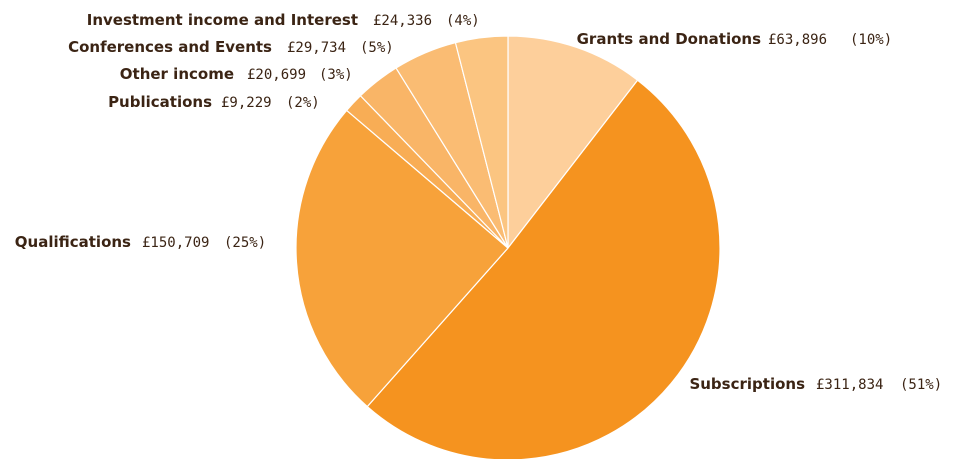 Image resolution: width=955 pixels, height=459 pixels. I want to click on label-percent: (2%), so click(303, 103).